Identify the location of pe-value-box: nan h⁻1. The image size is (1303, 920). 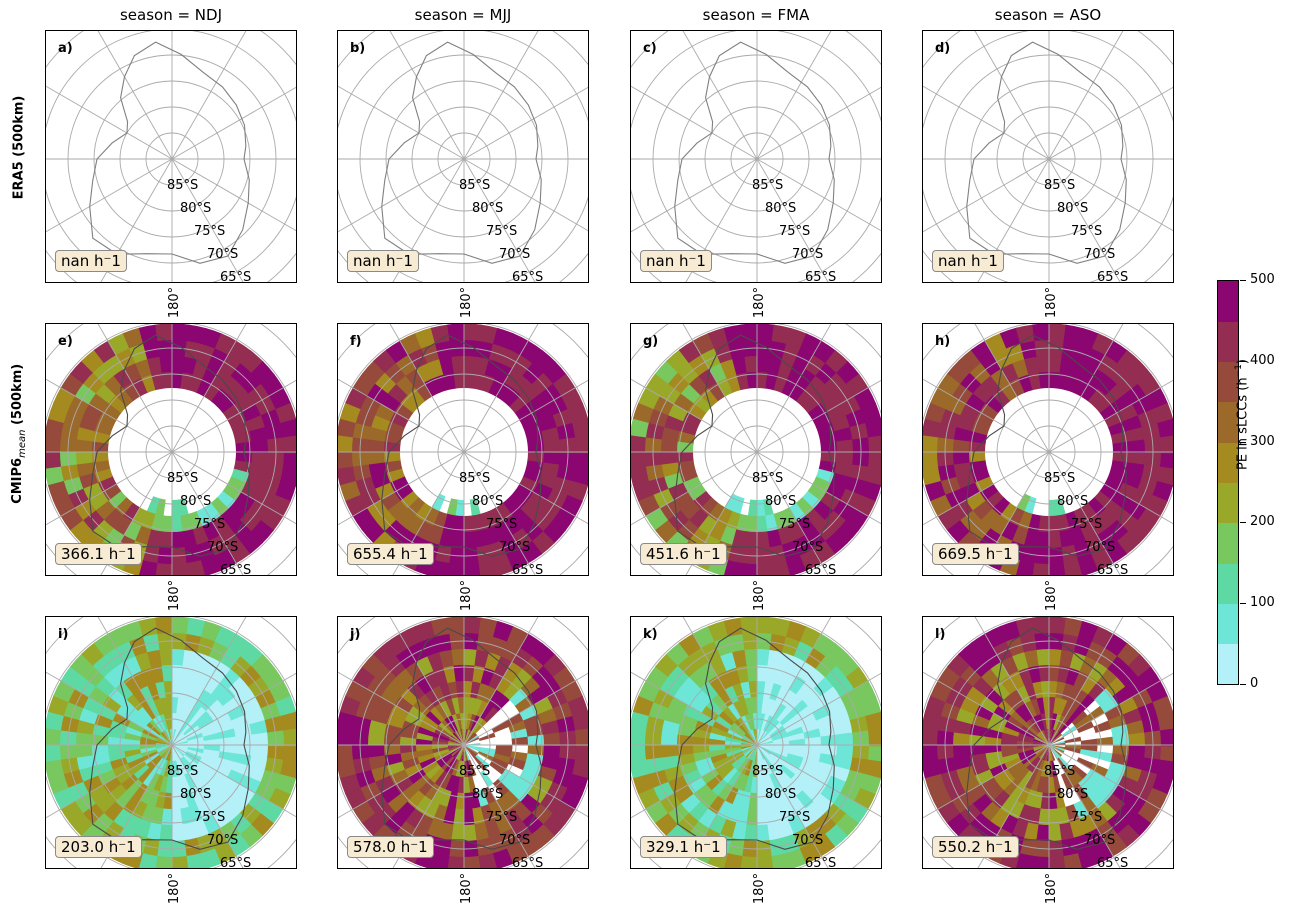
(383, 261).